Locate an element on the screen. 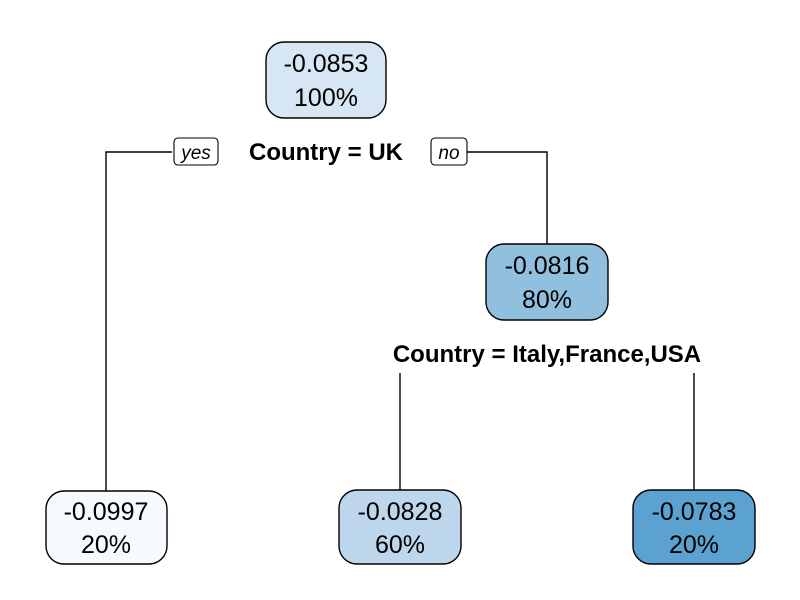 This screenshot has width=800, height=600. leaf-middle-share: 60% is located at coordinates (400, 545).